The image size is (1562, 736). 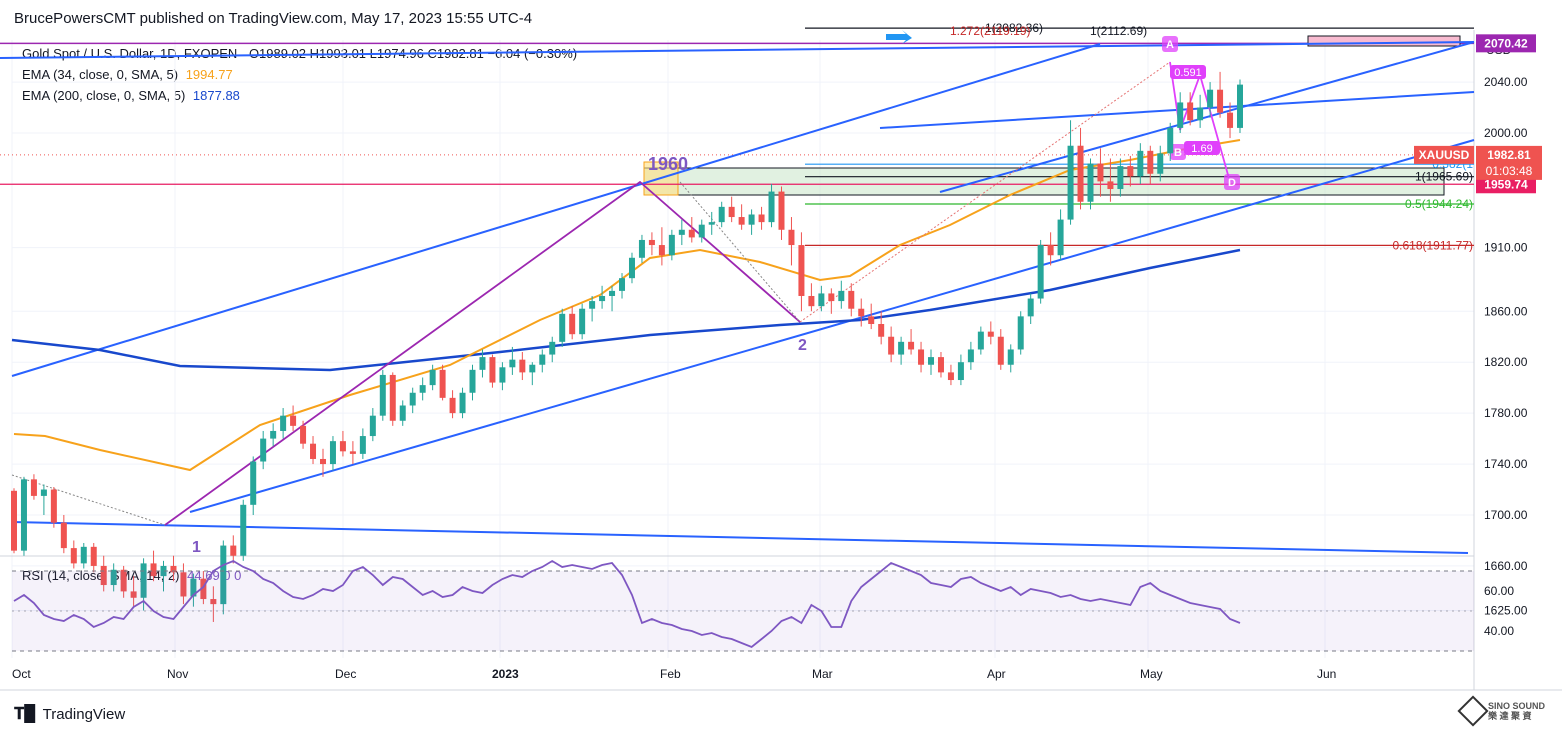 I want to click on last-price-symbol: XAUUSD, so click(x=1444, y=155).